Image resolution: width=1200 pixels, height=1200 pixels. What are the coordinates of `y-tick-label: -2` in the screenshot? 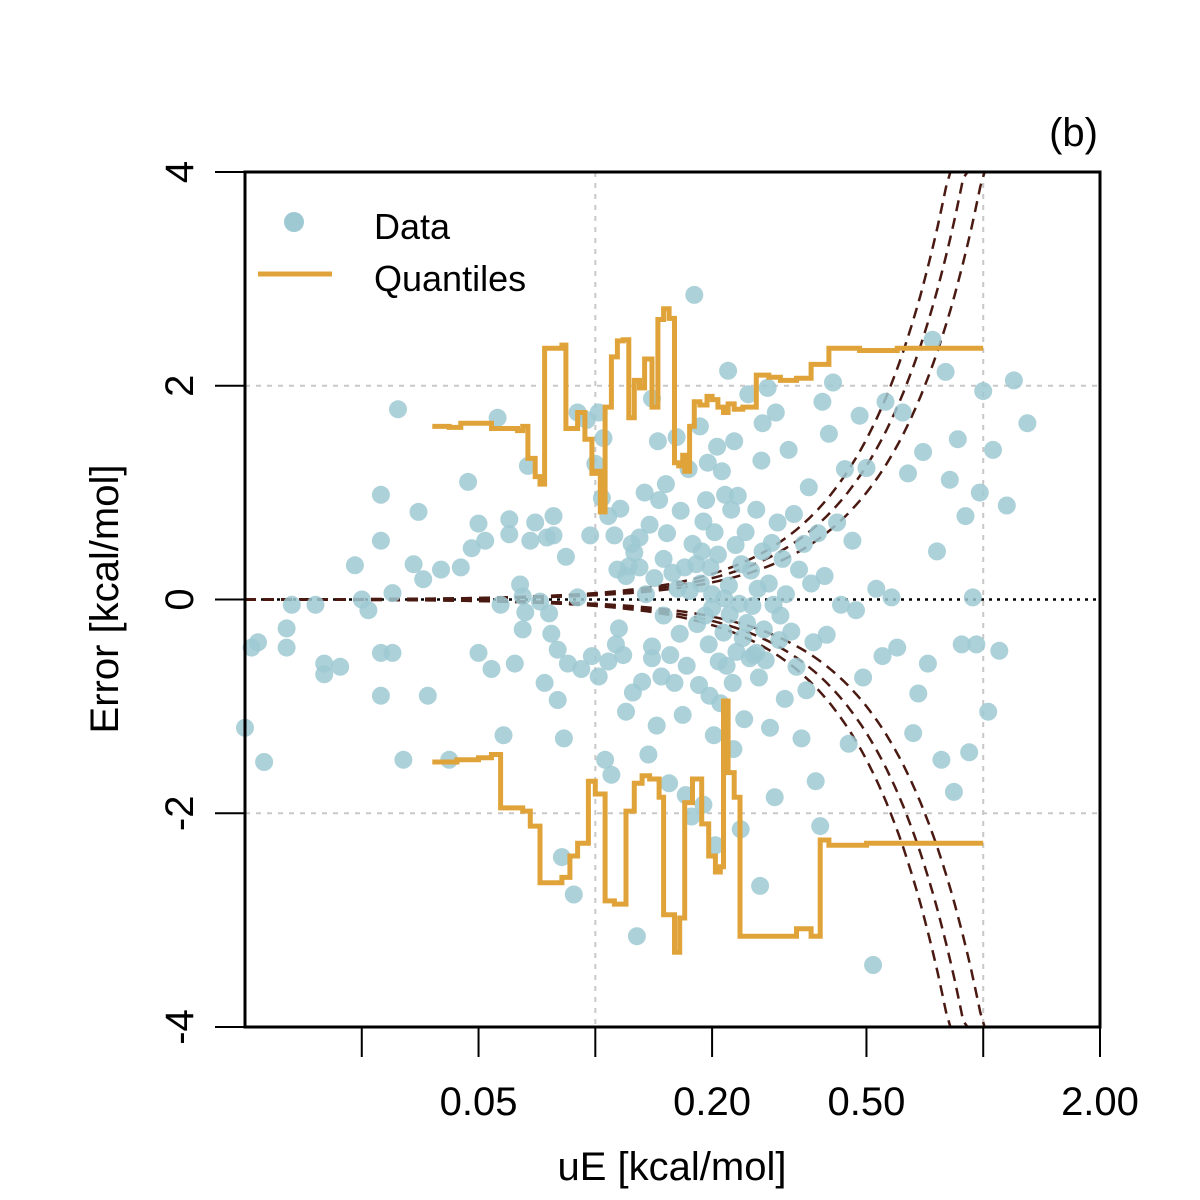 It's located at (180, 814).